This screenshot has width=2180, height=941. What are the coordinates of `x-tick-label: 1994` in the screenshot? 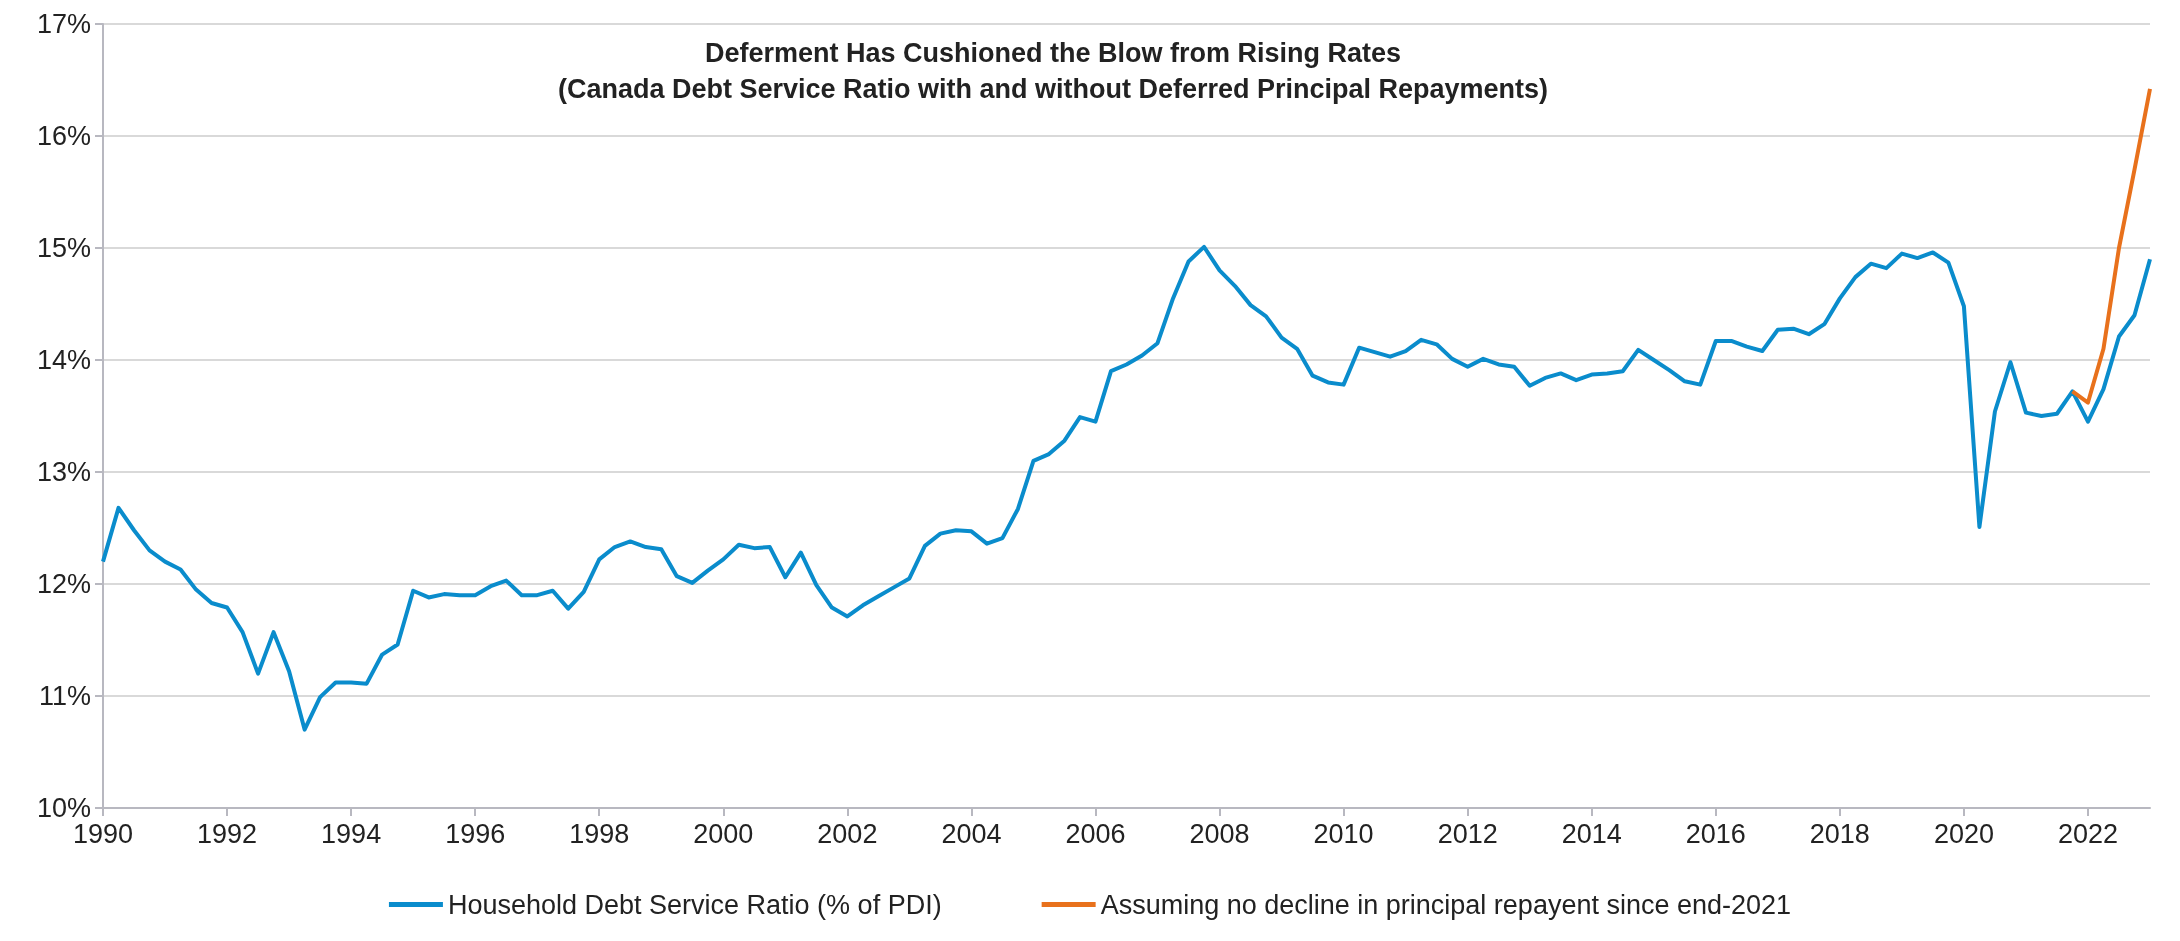 It's located at (351, 833).